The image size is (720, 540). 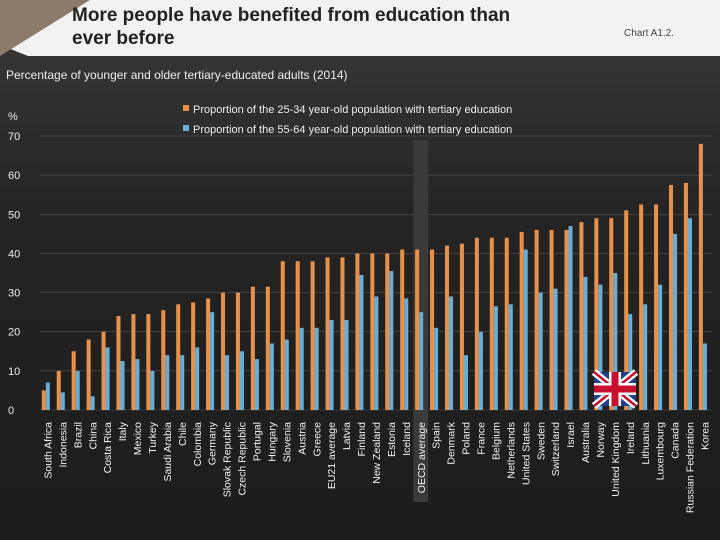 What do you see at coordinates (585, 343) in the screenshot?
I see `bar-old-australia` at bounding box center [585, 343].